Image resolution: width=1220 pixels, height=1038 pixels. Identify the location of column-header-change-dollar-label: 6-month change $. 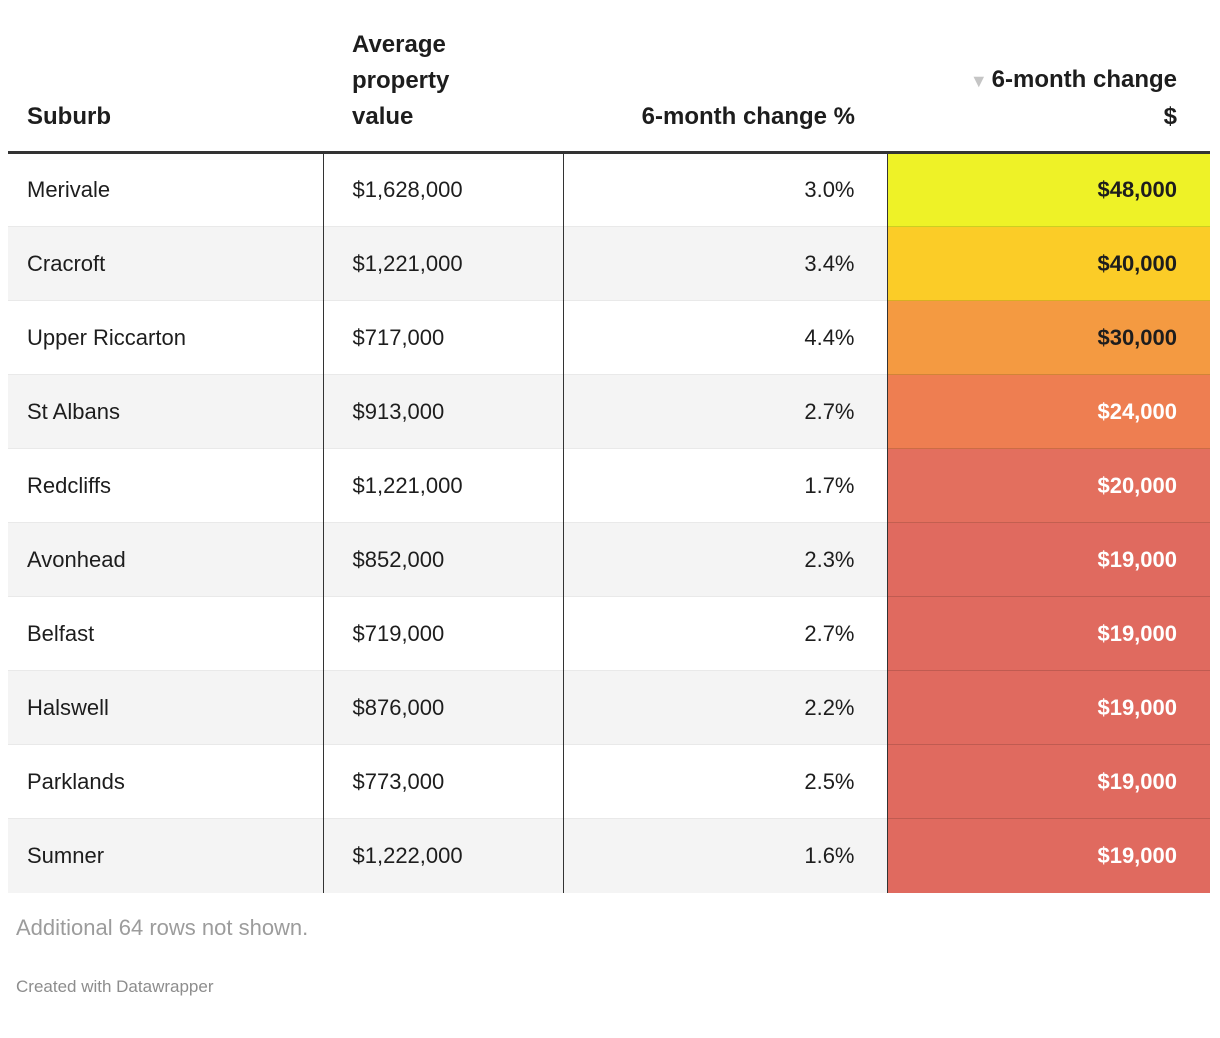
(1084, 98).